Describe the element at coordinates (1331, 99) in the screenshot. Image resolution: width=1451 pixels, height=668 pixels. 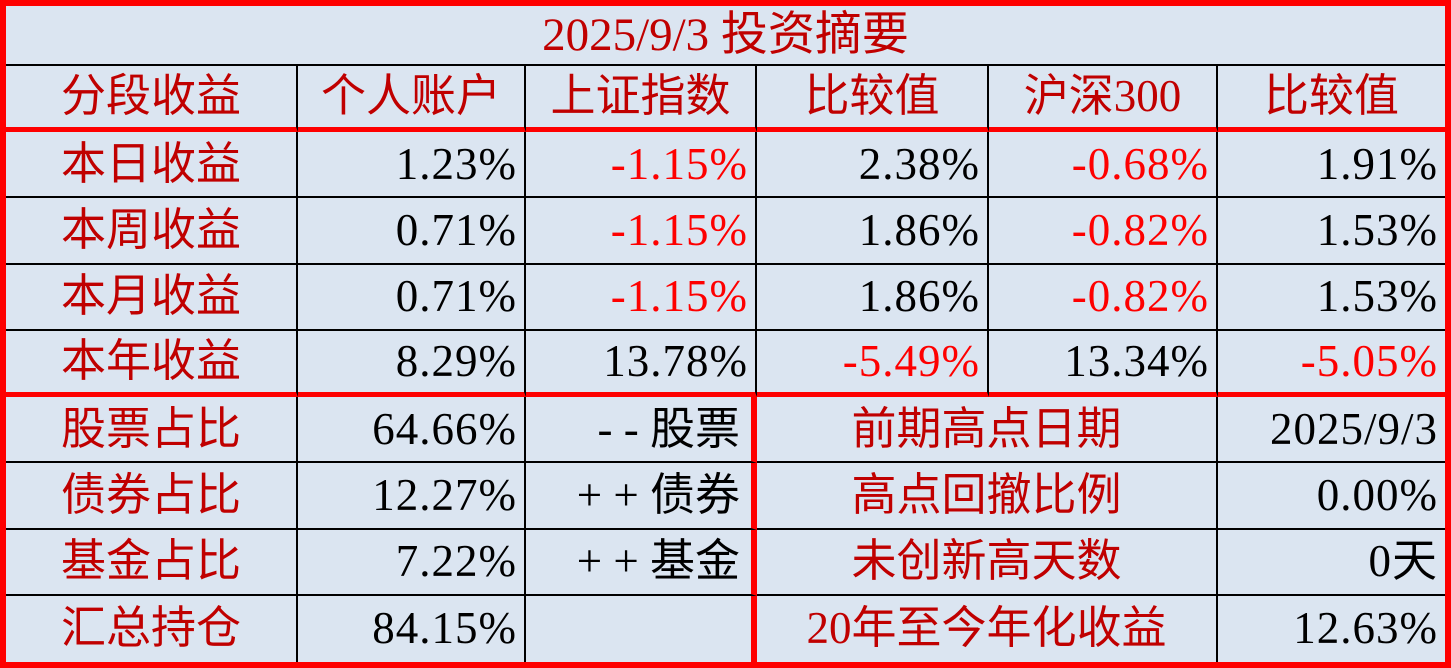
I see `header-comparison-2: 比较值` at that location.